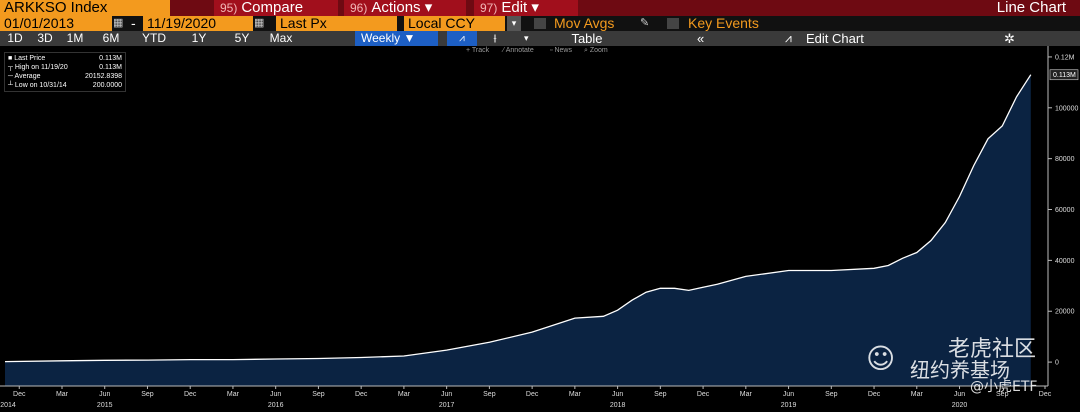  I want to click on period-button: YTD, so click(154, 38).